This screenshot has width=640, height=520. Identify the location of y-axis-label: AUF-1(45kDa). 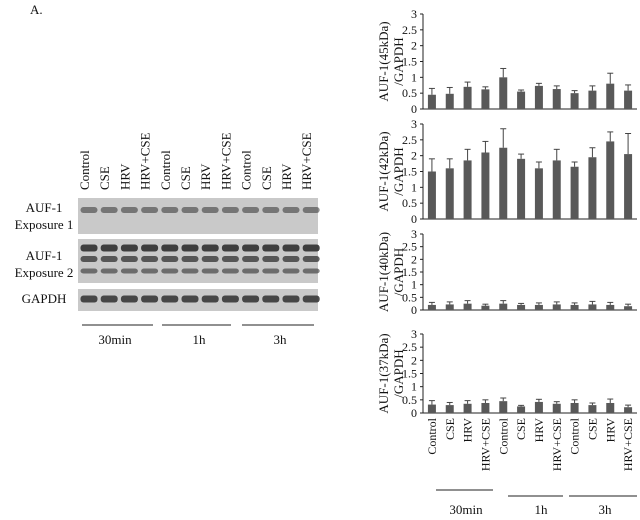
(383, 61).